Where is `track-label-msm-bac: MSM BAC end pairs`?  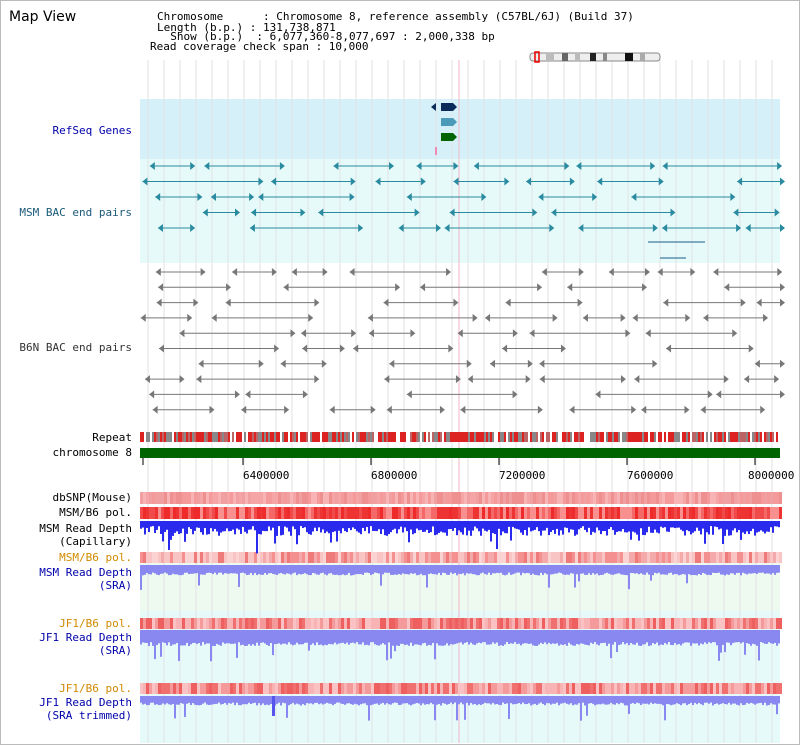 track-label-msm-bac: MSM BAC end pairs is located at coordinates (75, 212).